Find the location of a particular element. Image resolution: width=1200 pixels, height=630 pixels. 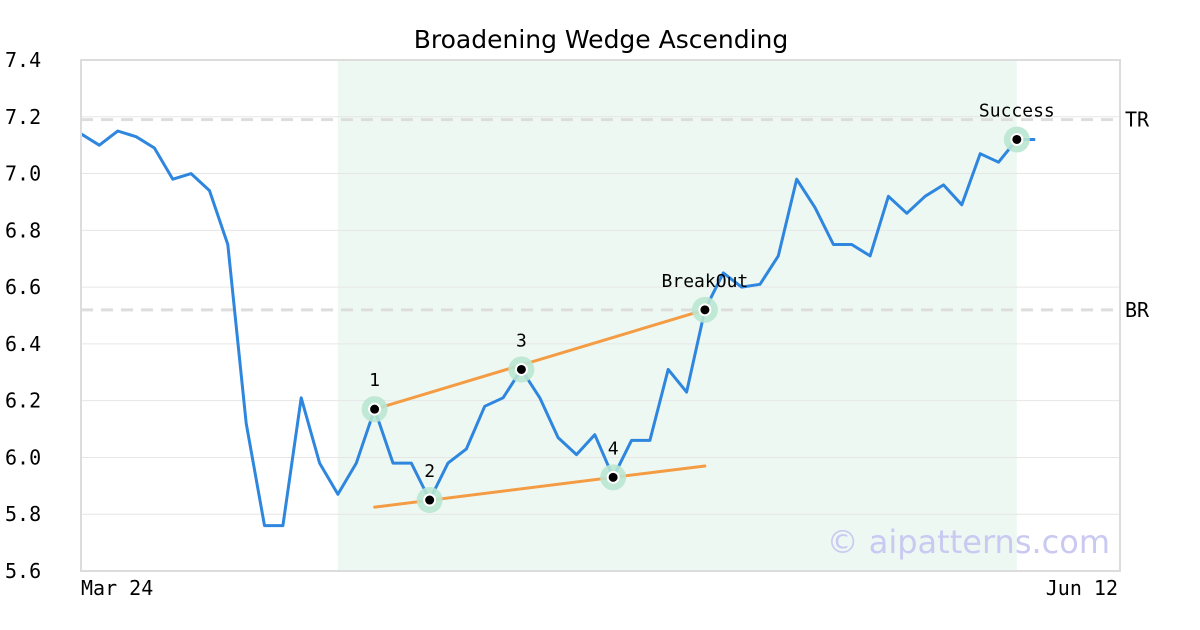

point-label: Success is located at coordinates (1017, 110).